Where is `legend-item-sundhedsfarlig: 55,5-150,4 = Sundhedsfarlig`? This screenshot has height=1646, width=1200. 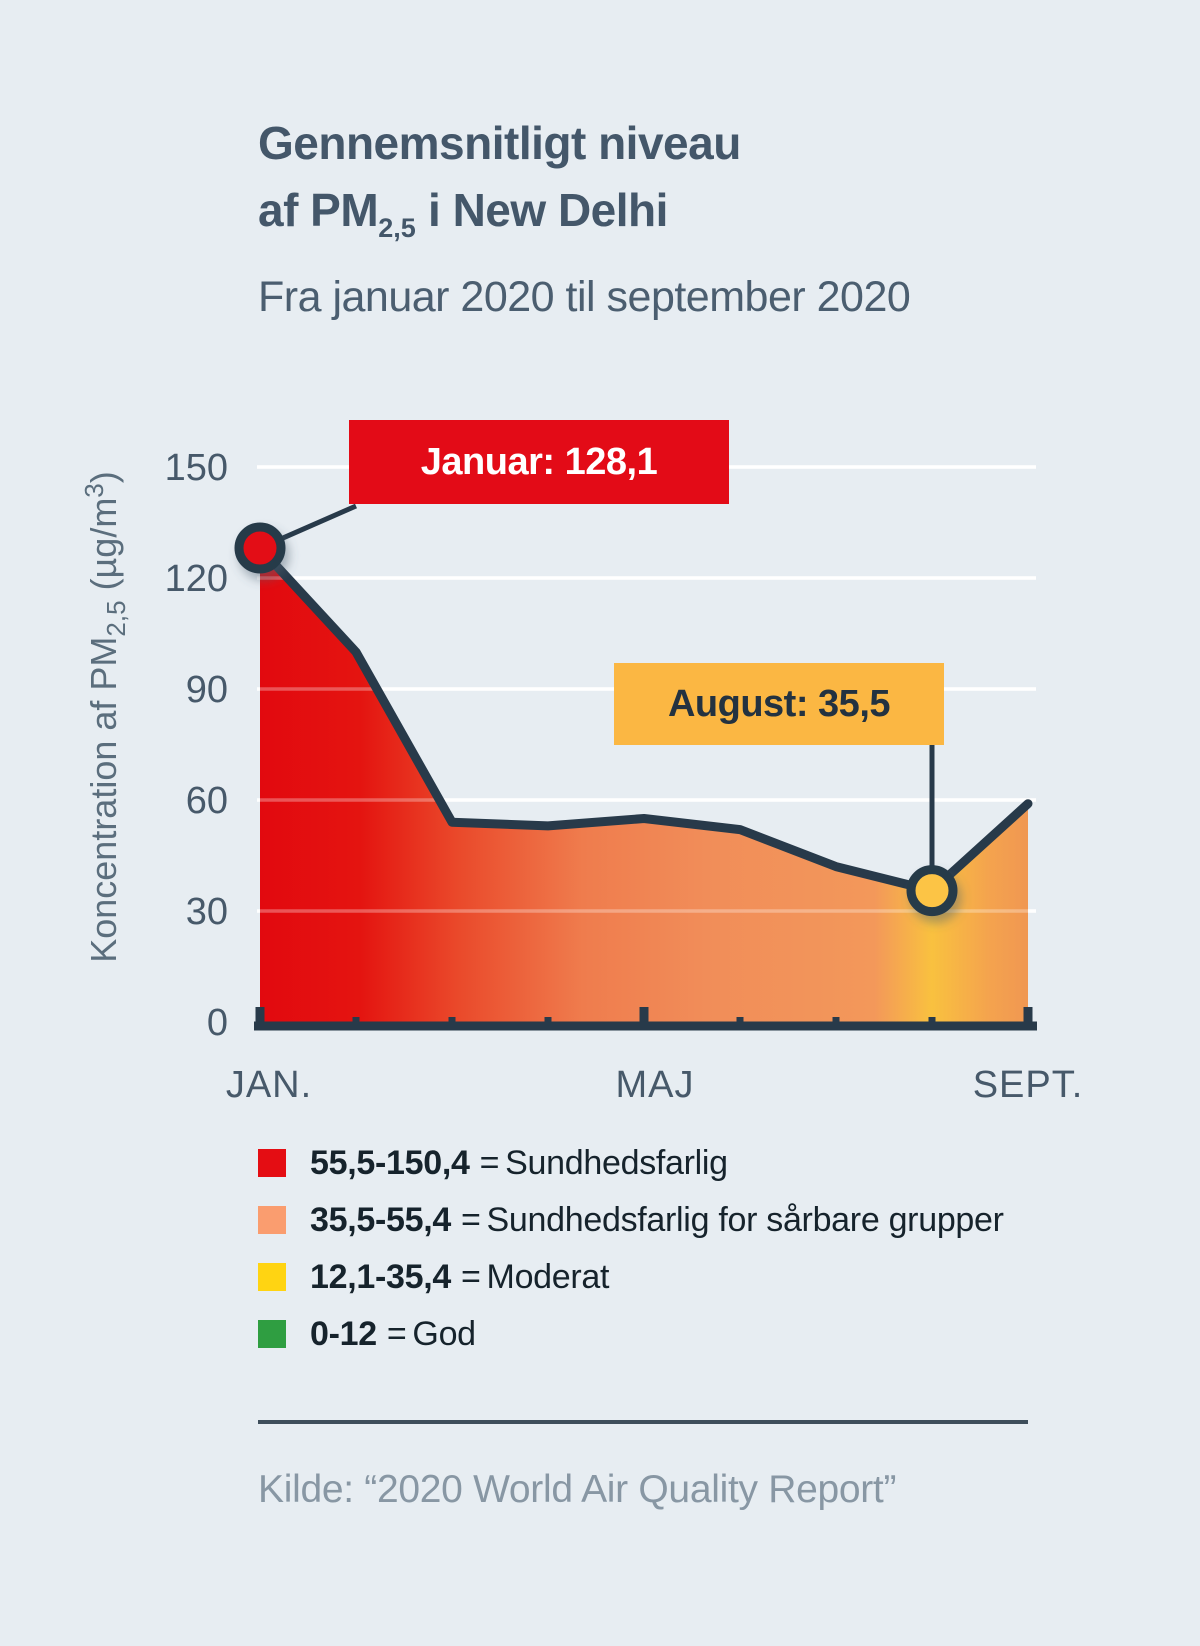 legend-item-sundhedsfarlig: 55,5-150,4 = Sundhedsfarlig is located at coordinates (631, 1163).